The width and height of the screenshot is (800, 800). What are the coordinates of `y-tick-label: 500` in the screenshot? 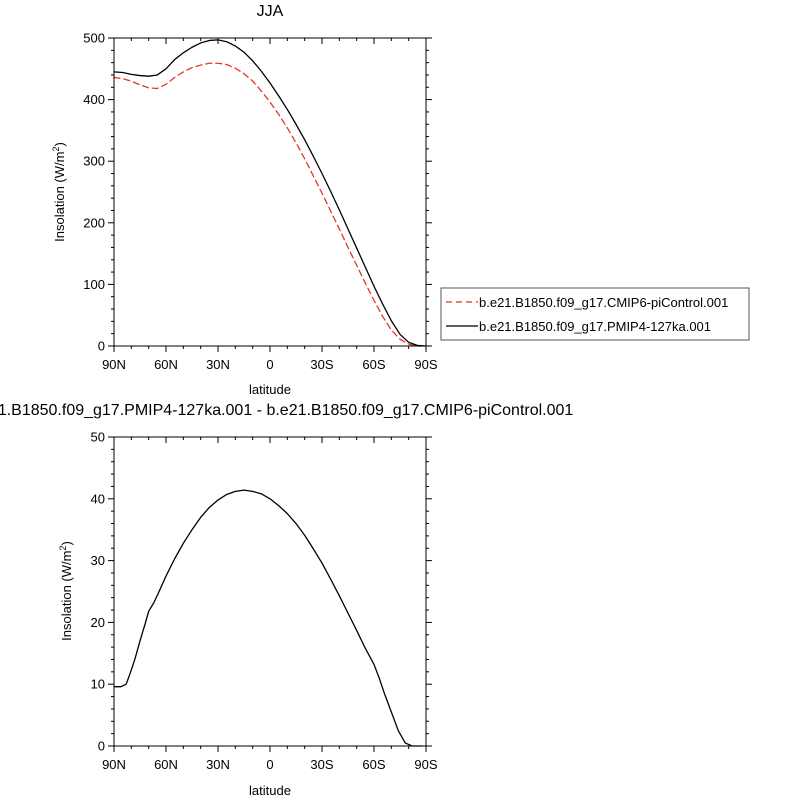 It's located at (94, 38).